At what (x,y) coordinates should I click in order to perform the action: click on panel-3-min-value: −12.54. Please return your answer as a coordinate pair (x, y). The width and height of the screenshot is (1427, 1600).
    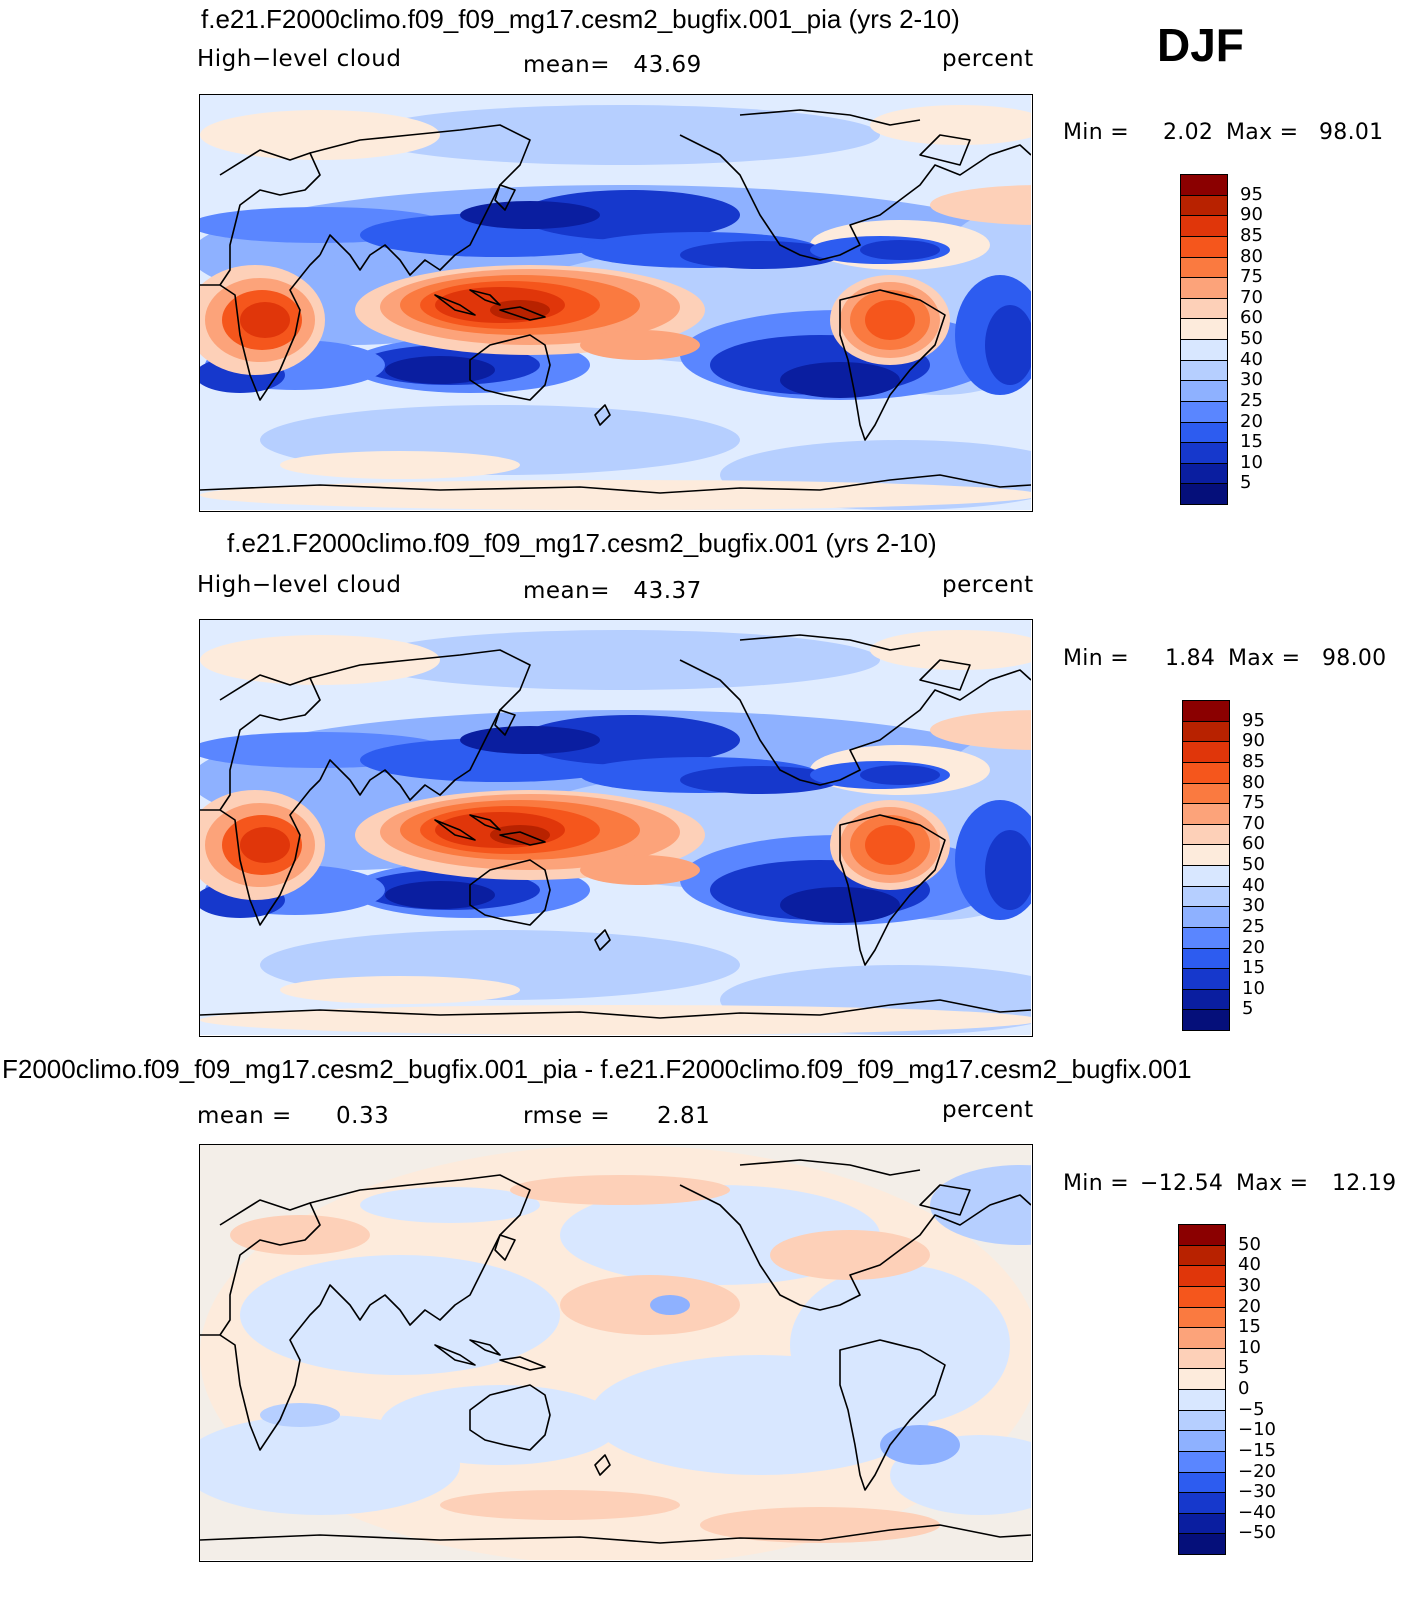
    Looking at the image, I should click on (1182, 1183).